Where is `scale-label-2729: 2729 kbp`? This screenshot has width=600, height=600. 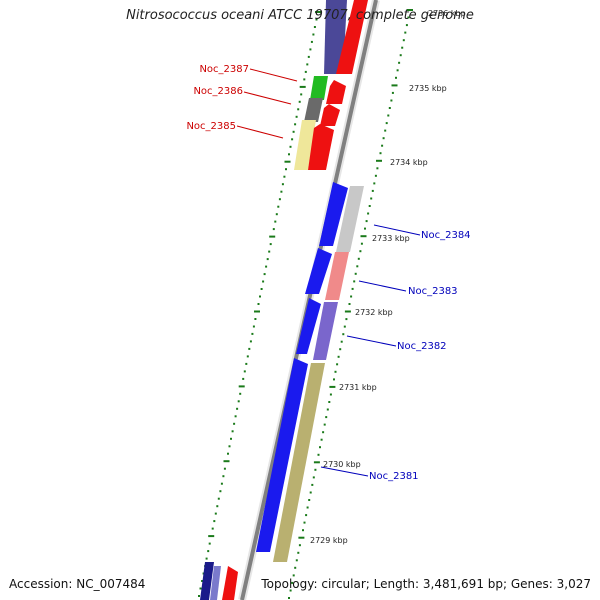 scale-label-2729: 2729 kbp is located at coordinates (329, 540).